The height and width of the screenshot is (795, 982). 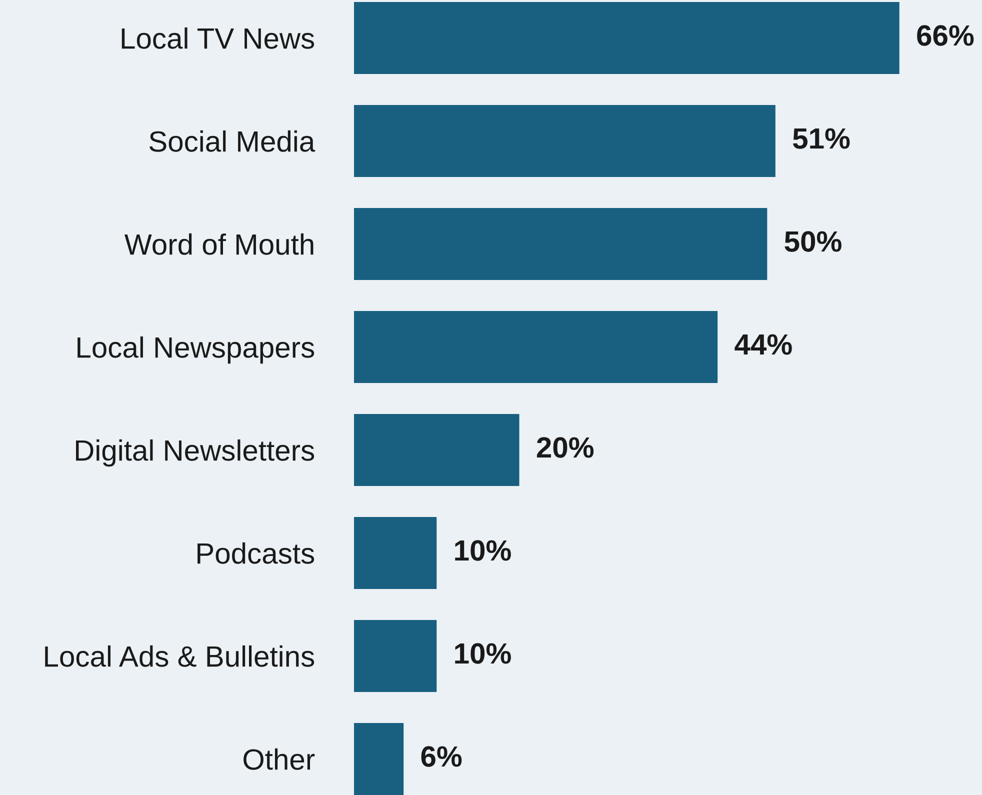 What do you see at coordinates (195, 453) in the screenshot?
I see `y-tick-label: Digital Newsletters` at bounding box center [195, 453].